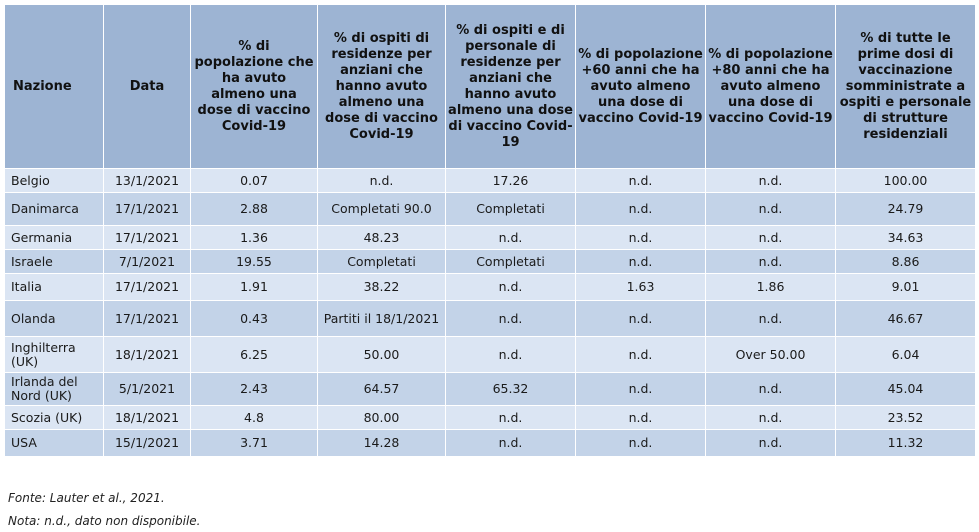 This screenshot has height=532, width=979. What do you see at coordinates (381, 209) in the screenshot?
I see `cell-ospiti-residenze: Completati 90.0` at bounding box center [381, 209].